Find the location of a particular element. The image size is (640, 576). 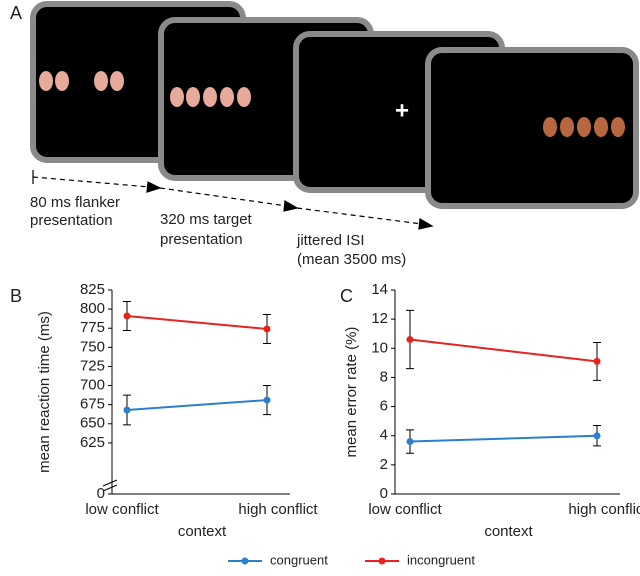

y-tick-label: 8 is located at coordinates (384, 376).